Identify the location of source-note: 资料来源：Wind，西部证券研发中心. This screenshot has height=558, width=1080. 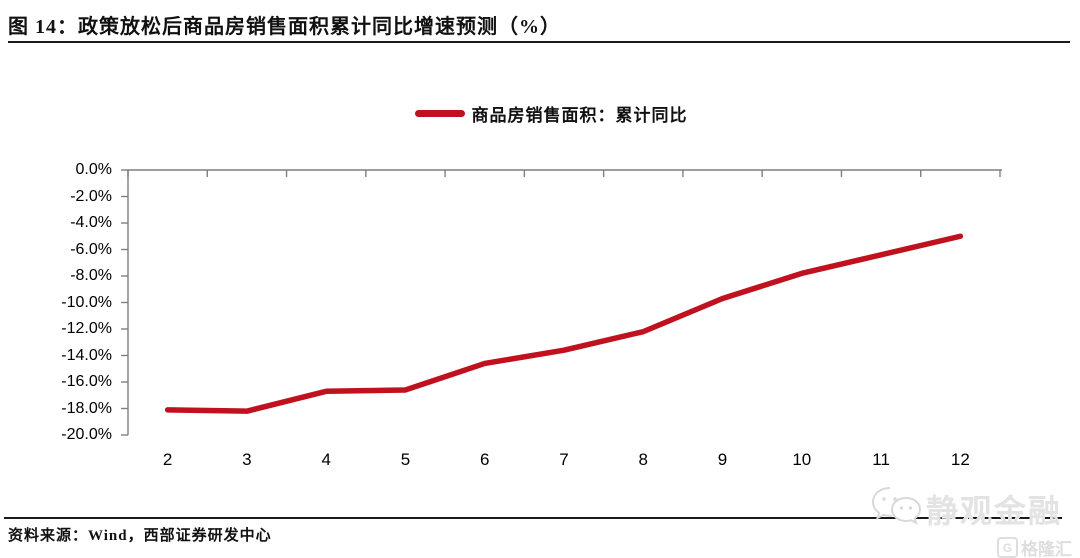
(140, 536).